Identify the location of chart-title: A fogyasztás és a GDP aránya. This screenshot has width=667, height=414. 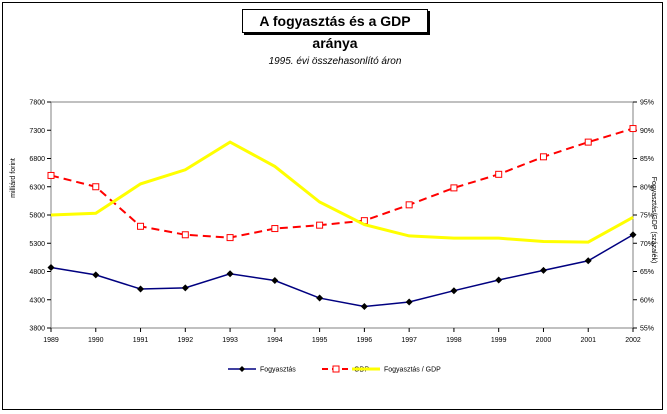
(335, 30).